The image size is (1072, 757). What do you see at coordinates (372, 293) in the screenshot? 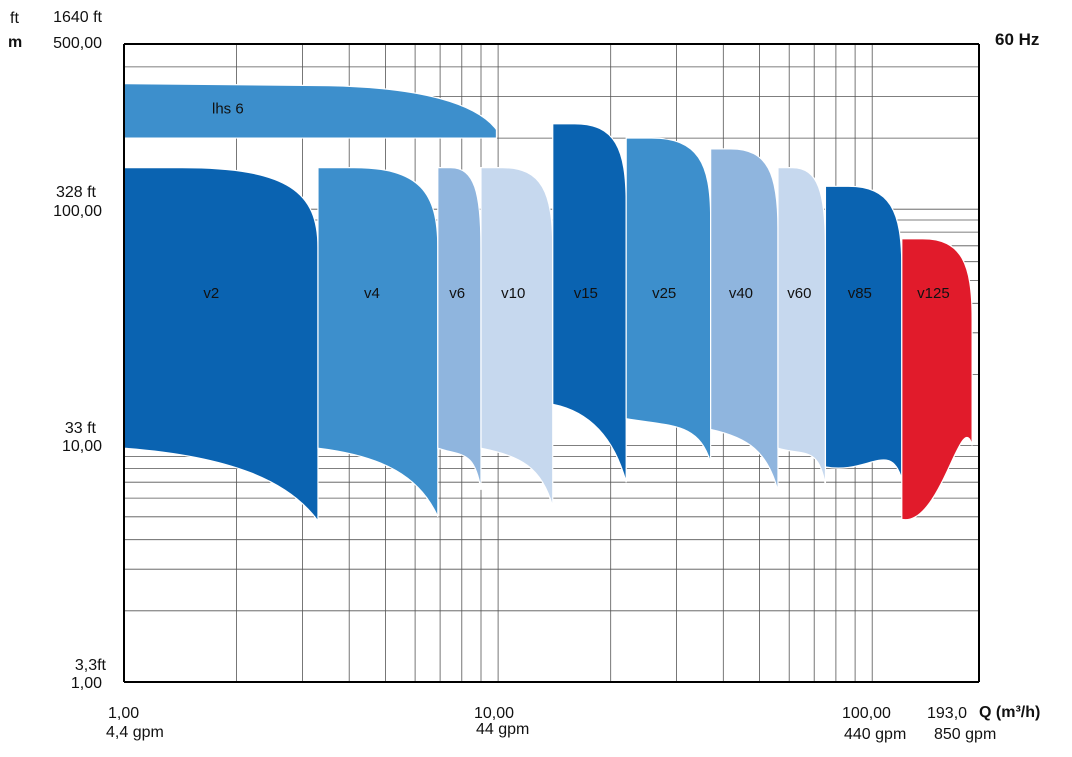
I see `series-label-v4: v4` at bounding box center [372, 293].